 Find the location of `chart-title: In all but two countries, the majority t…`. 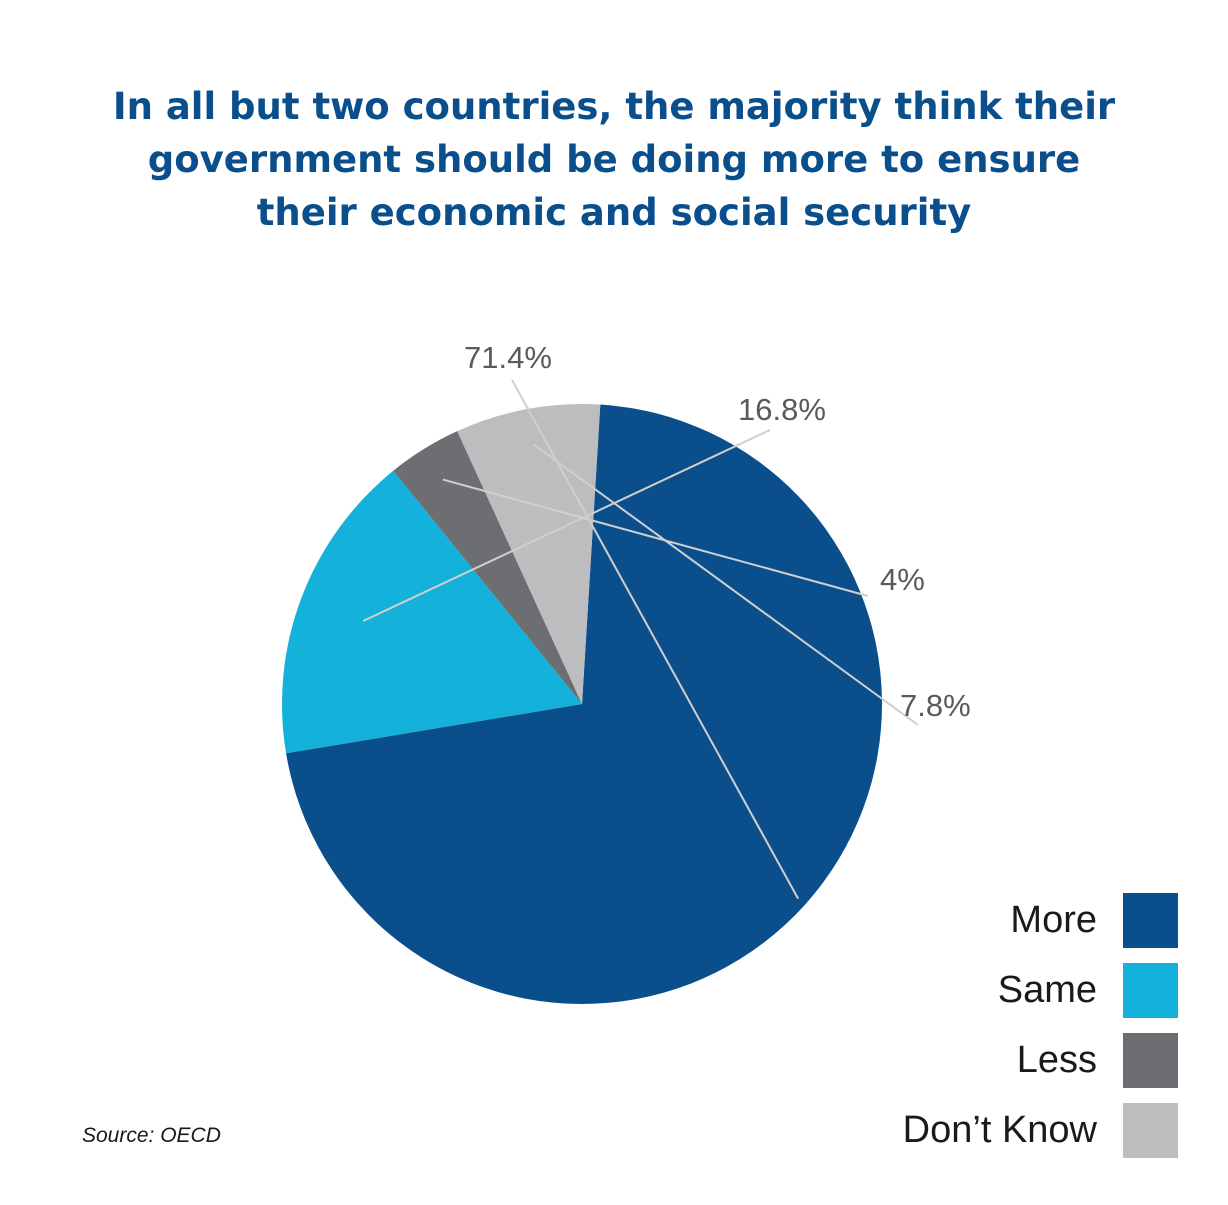

chart-title: In all but two countries, the majority t… is located at coordinates (614, 159).